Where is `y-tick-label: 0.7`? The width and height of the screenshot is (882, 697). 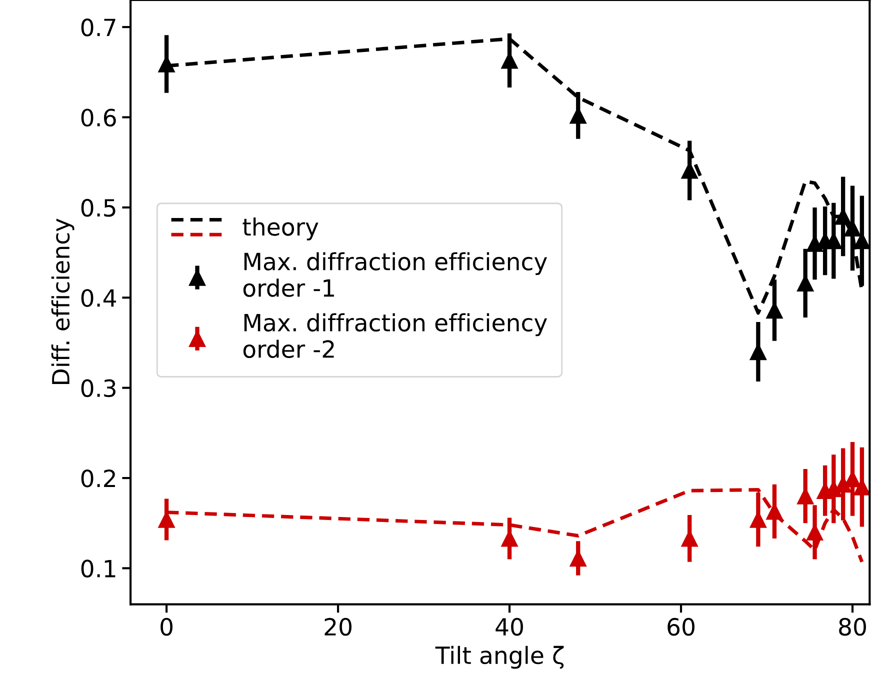
y-tick-label: 0.7 is located at coordinates (98, 27).